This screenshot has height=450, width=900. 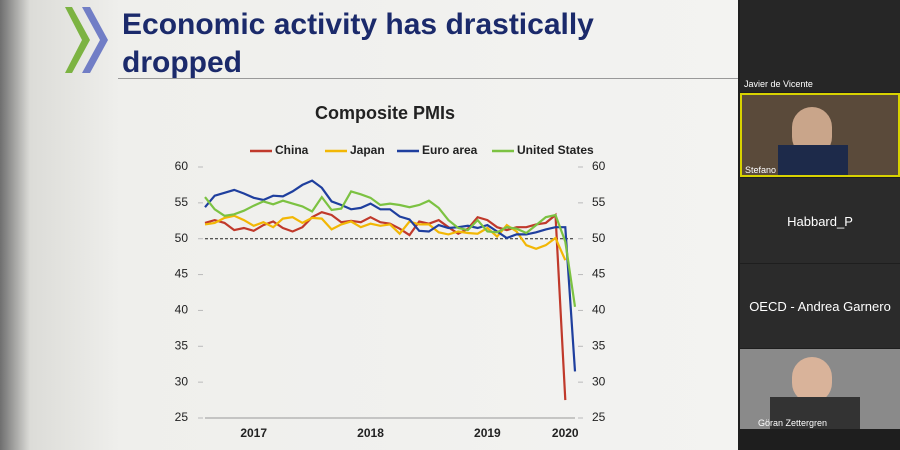 I want to click on legend-label: China, so click(x=292, y=150).